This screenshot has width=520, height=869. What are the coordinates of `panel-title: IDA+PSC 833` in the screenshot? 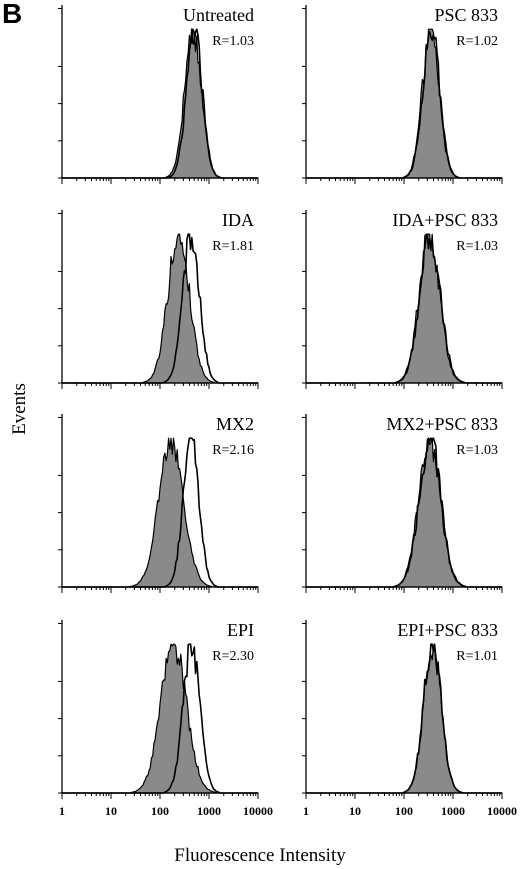 It's located at (445, 220).